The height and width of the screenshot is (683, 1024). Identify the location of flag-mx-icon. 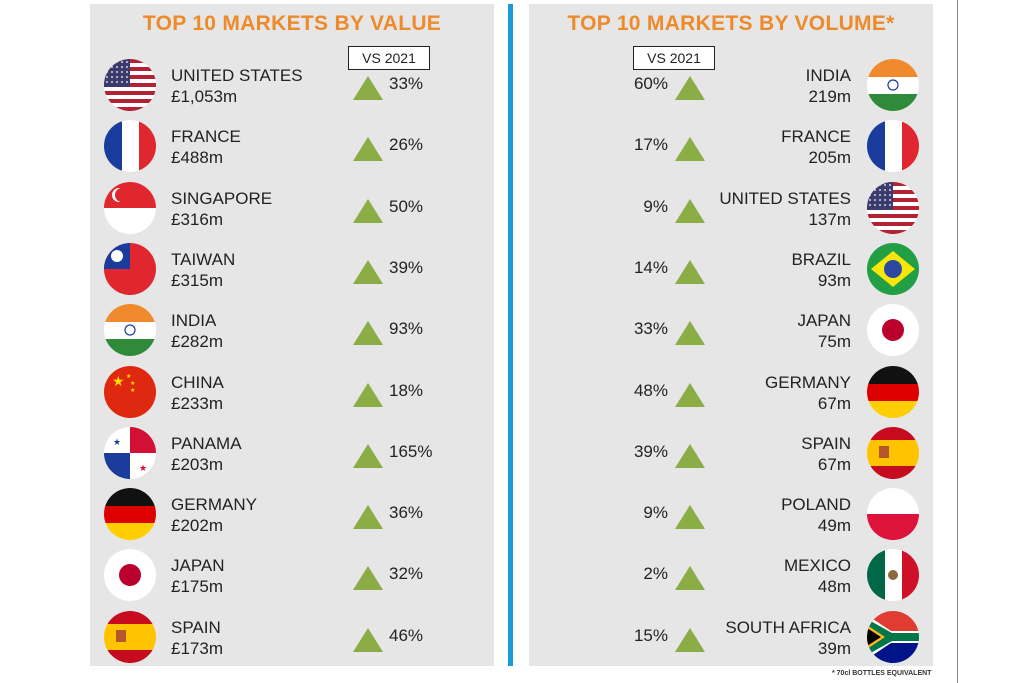
(893, 575).